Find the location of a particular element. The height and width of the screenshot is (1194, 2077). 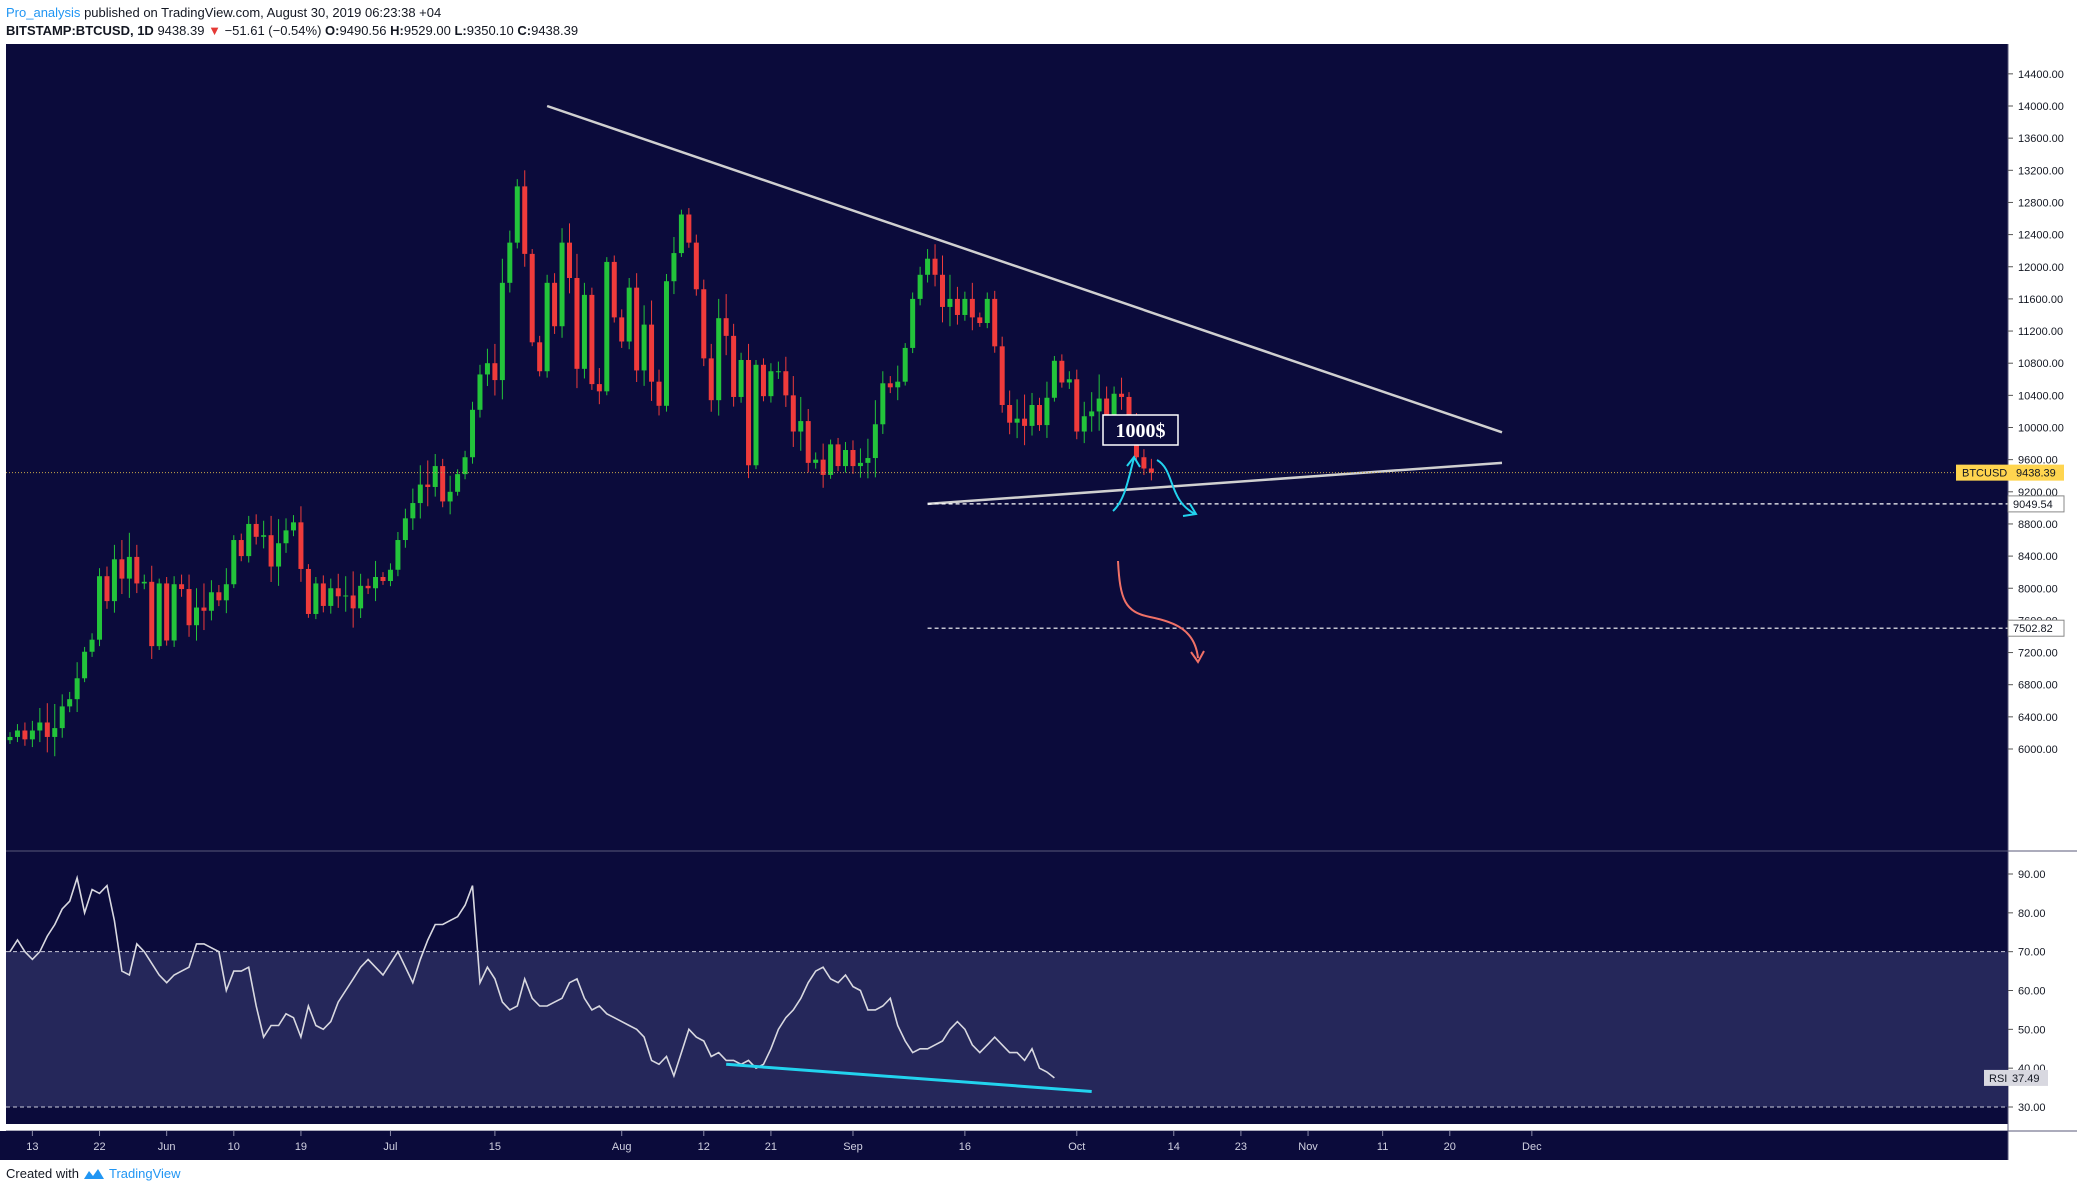

breakdown-arrow is located at coordinates (1158, 609).